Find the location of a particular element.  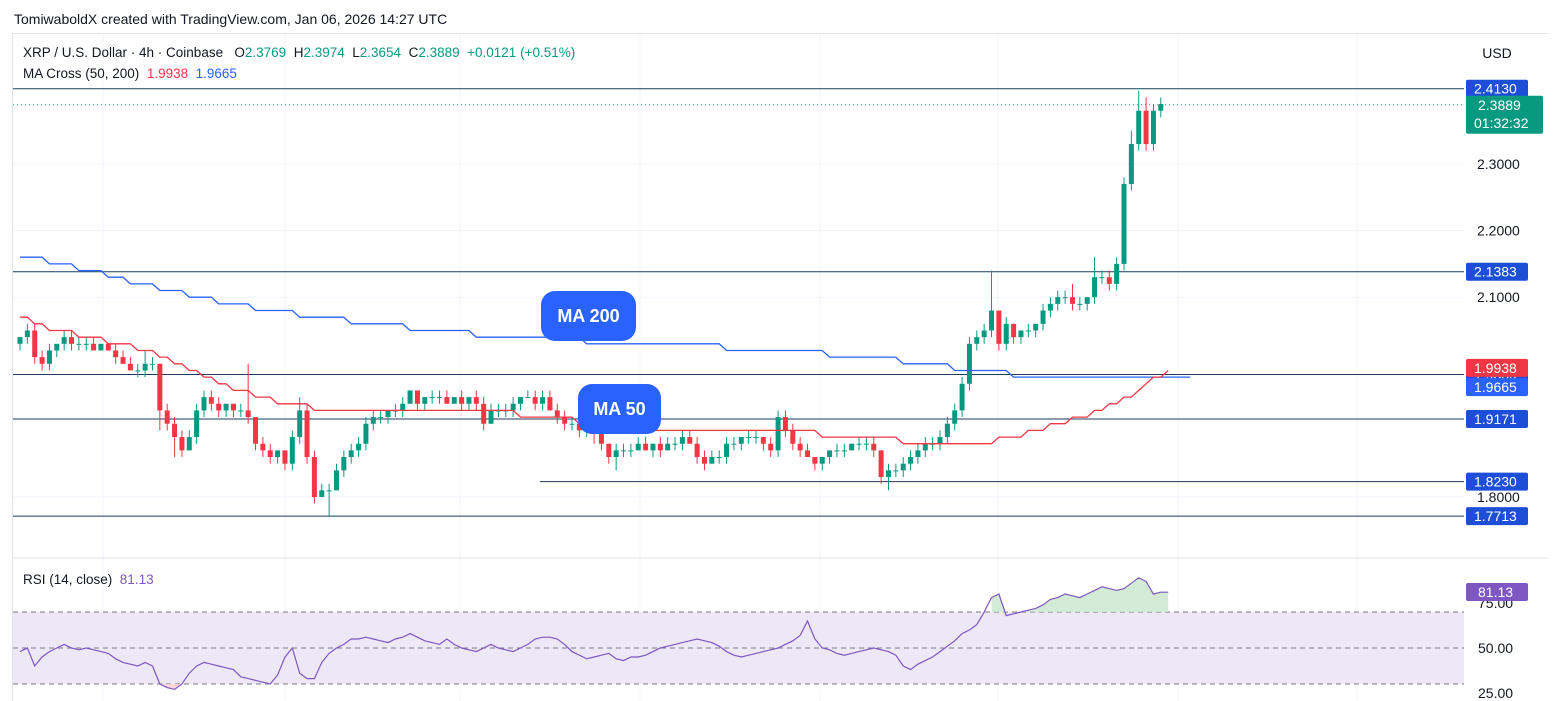

currency-button: USD is located at coordinates (1497, 53).